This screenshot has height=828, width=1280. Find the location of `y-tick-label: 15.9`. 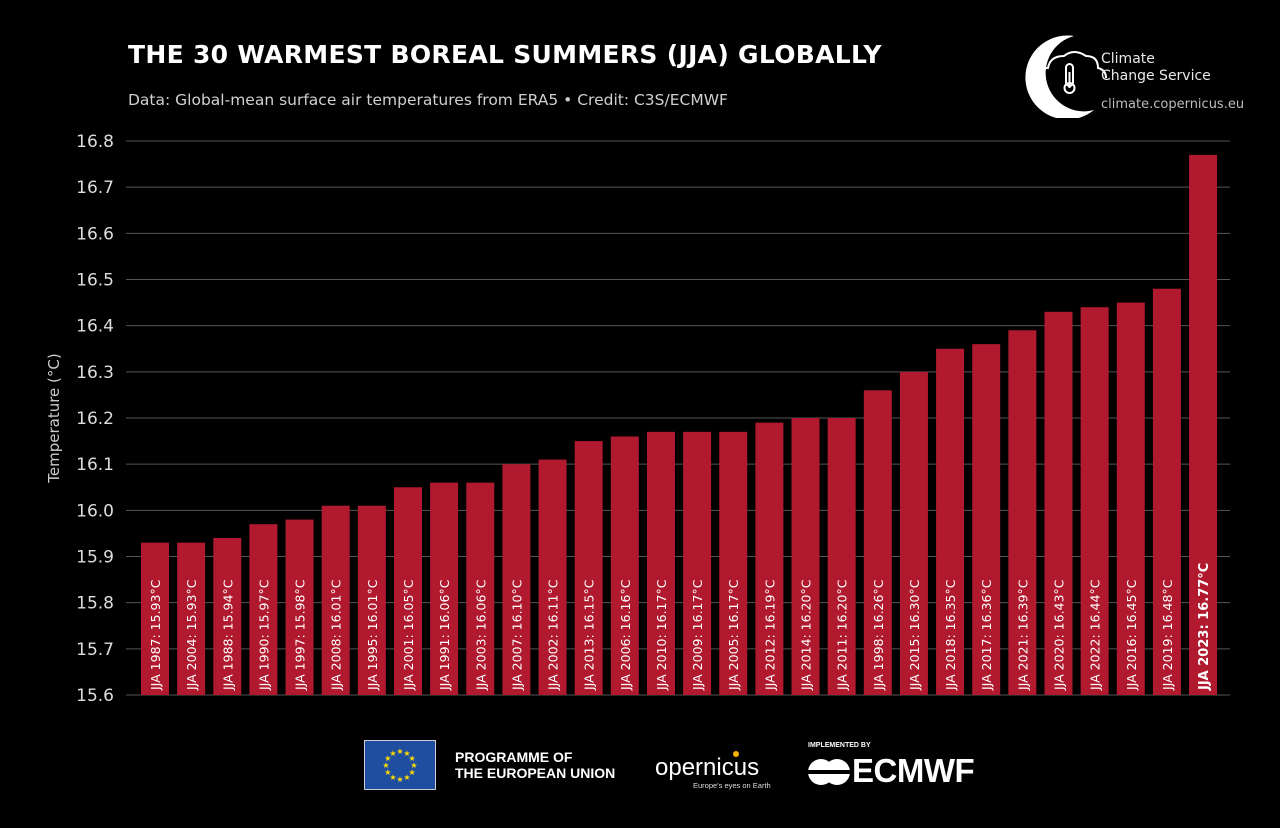

y-tick-label: 15.9 is located at coordinates (95, 558).